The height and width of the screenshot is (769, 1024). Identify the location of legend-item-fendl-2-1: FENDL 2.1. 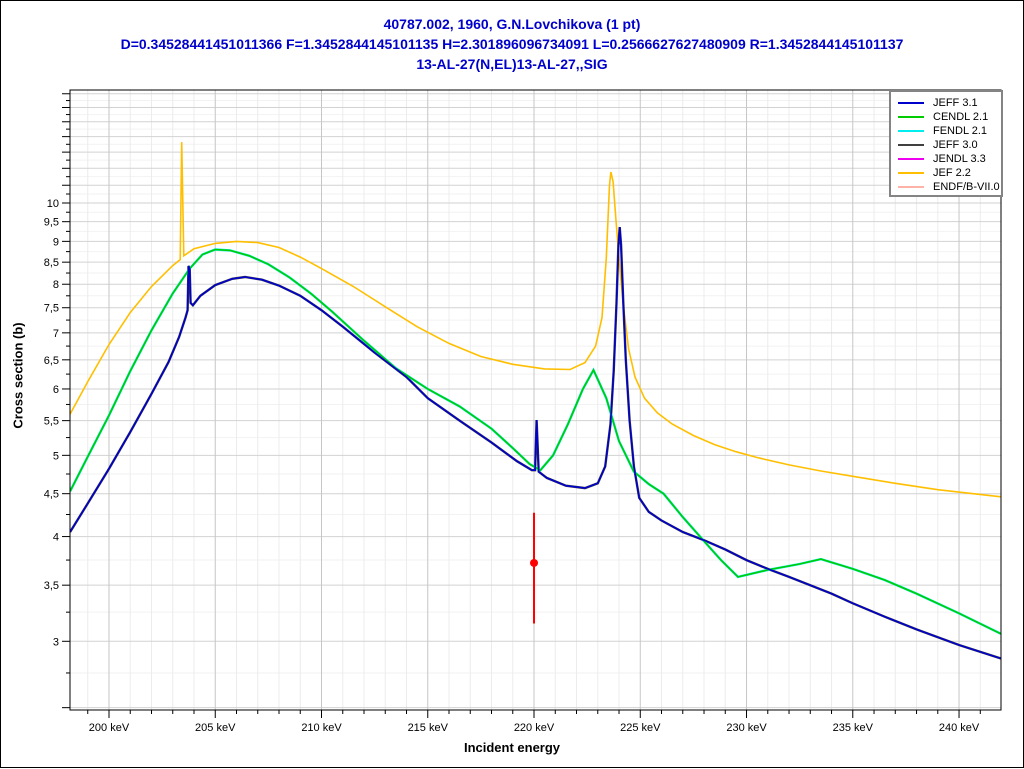
(946, 131).